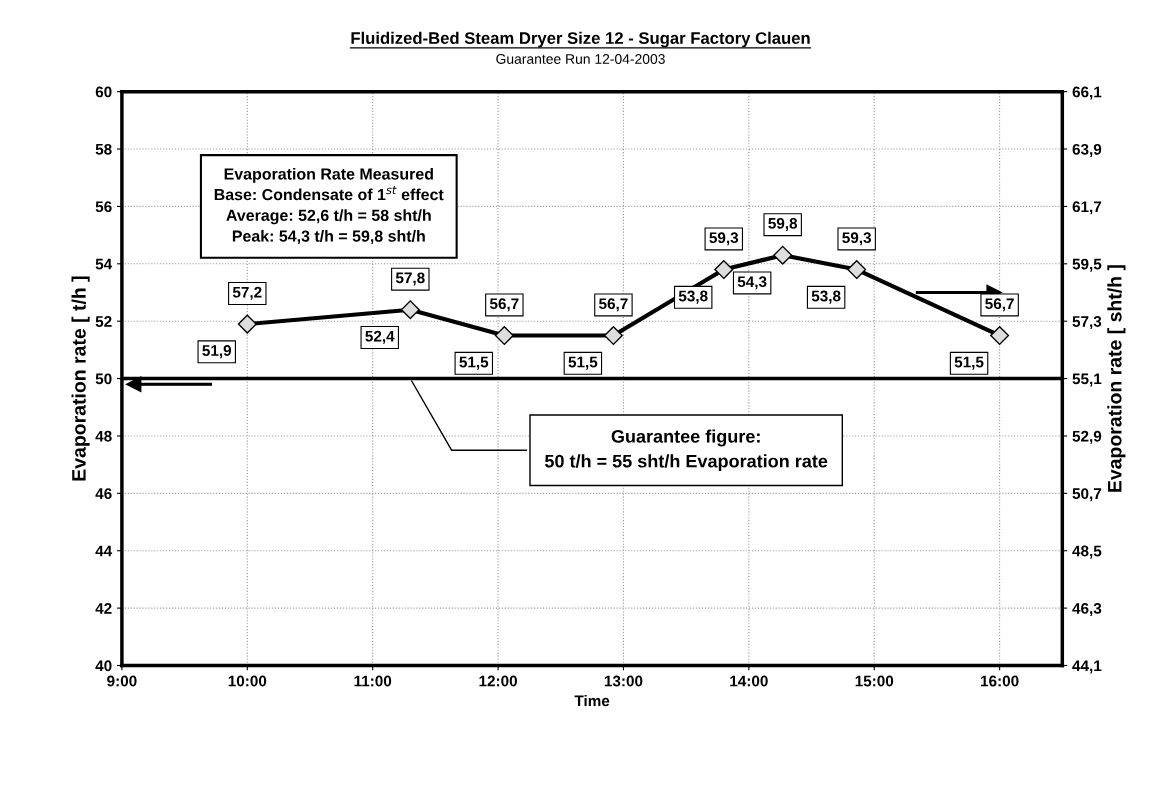  I want to click on y-tick-label: 44, so click(104, 551).